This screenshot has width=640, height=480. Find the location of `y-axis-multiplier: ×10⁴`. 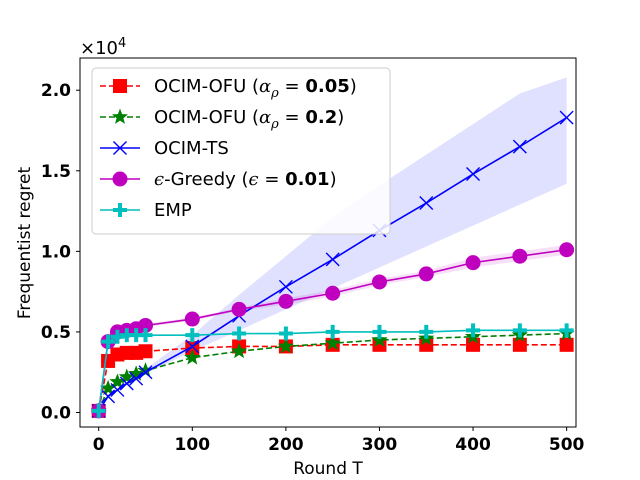

y-axis-multiplier: ×10⁴ is located at coordinates (103, 47).